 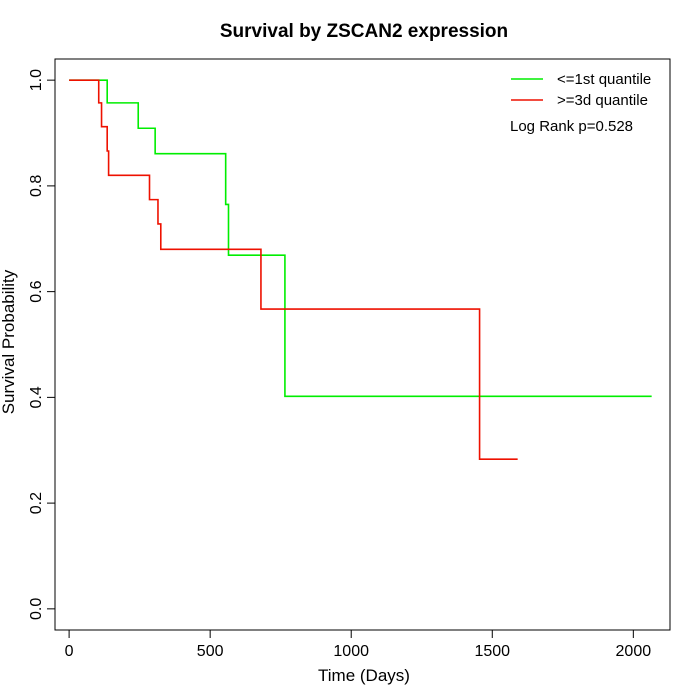 I want to click on x-tick-label: 1500, so click(x=492, y=651).